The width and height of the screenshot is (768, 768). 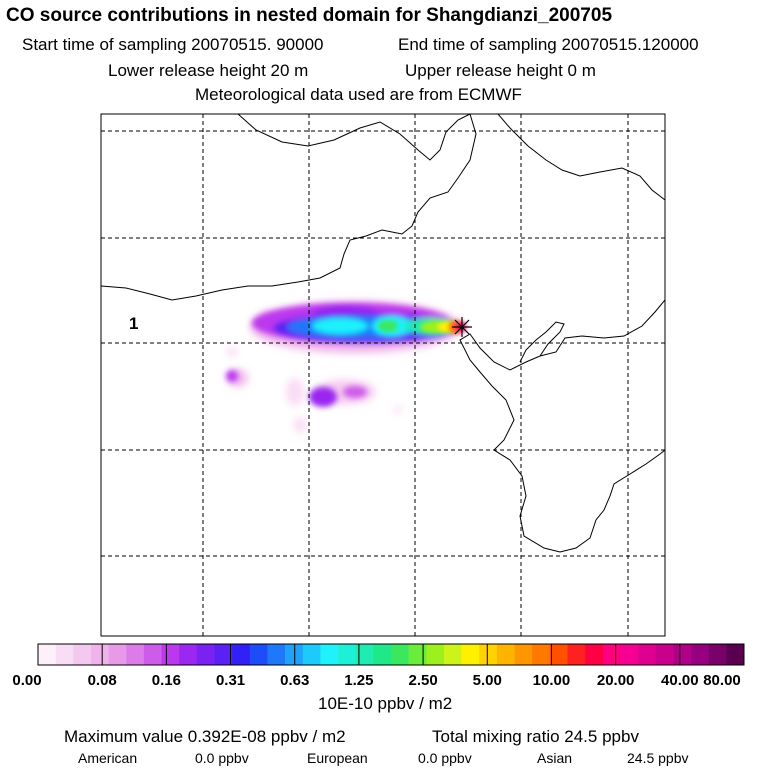 I want to click on end-time-label: End time of sampling 20070515.120000, so click(x=548, y=44).